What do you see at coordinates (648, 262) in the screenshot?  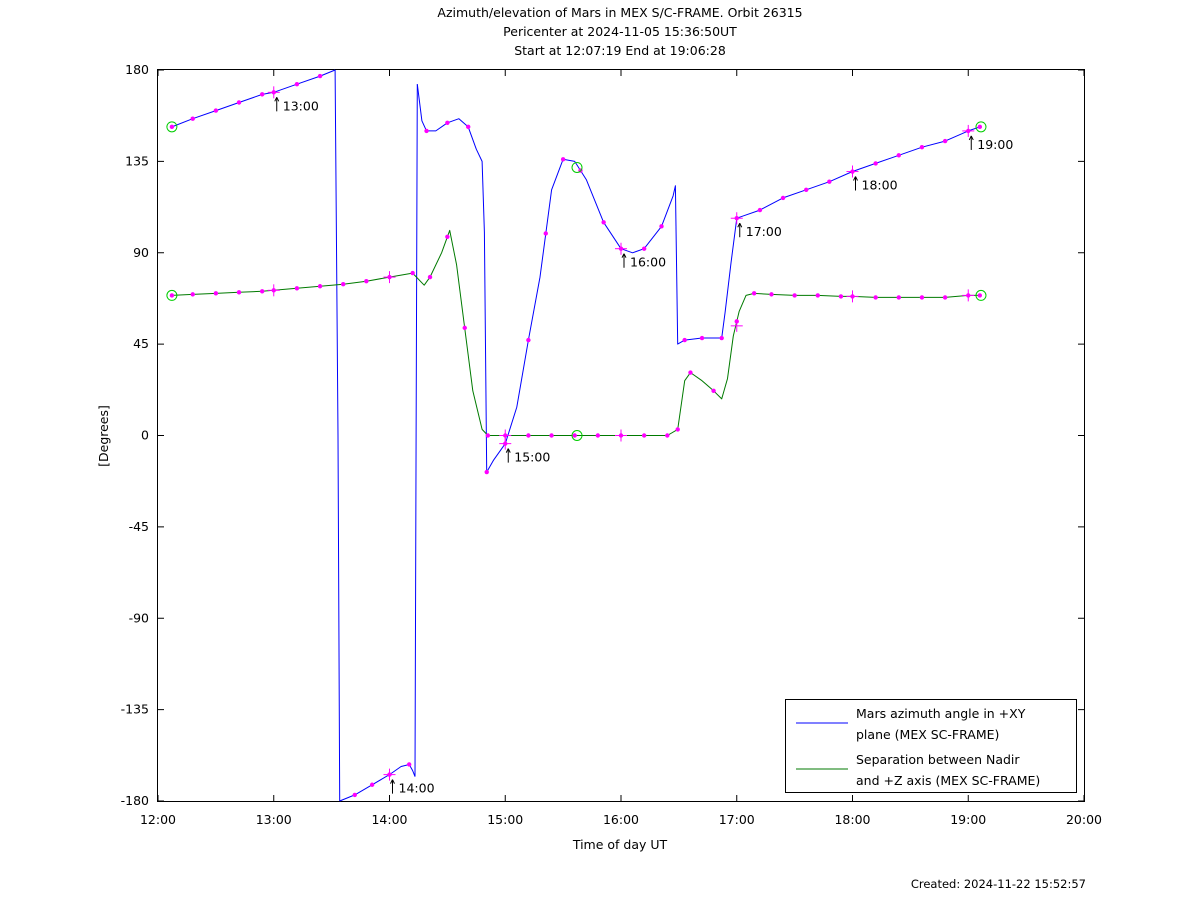 I see `hour-label: 16:00` at bounding box center [648, 262].